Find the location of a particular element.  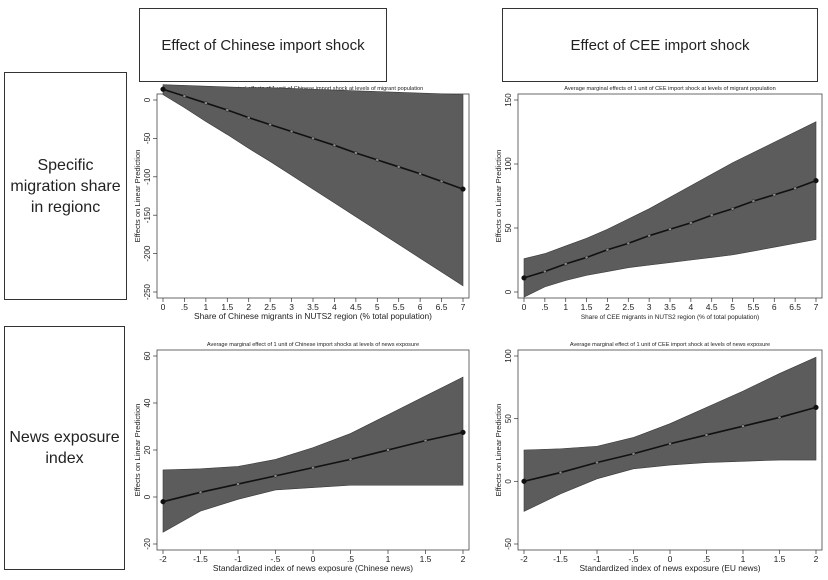

y-tick-label: -20 is located at coordinates (147, 544).